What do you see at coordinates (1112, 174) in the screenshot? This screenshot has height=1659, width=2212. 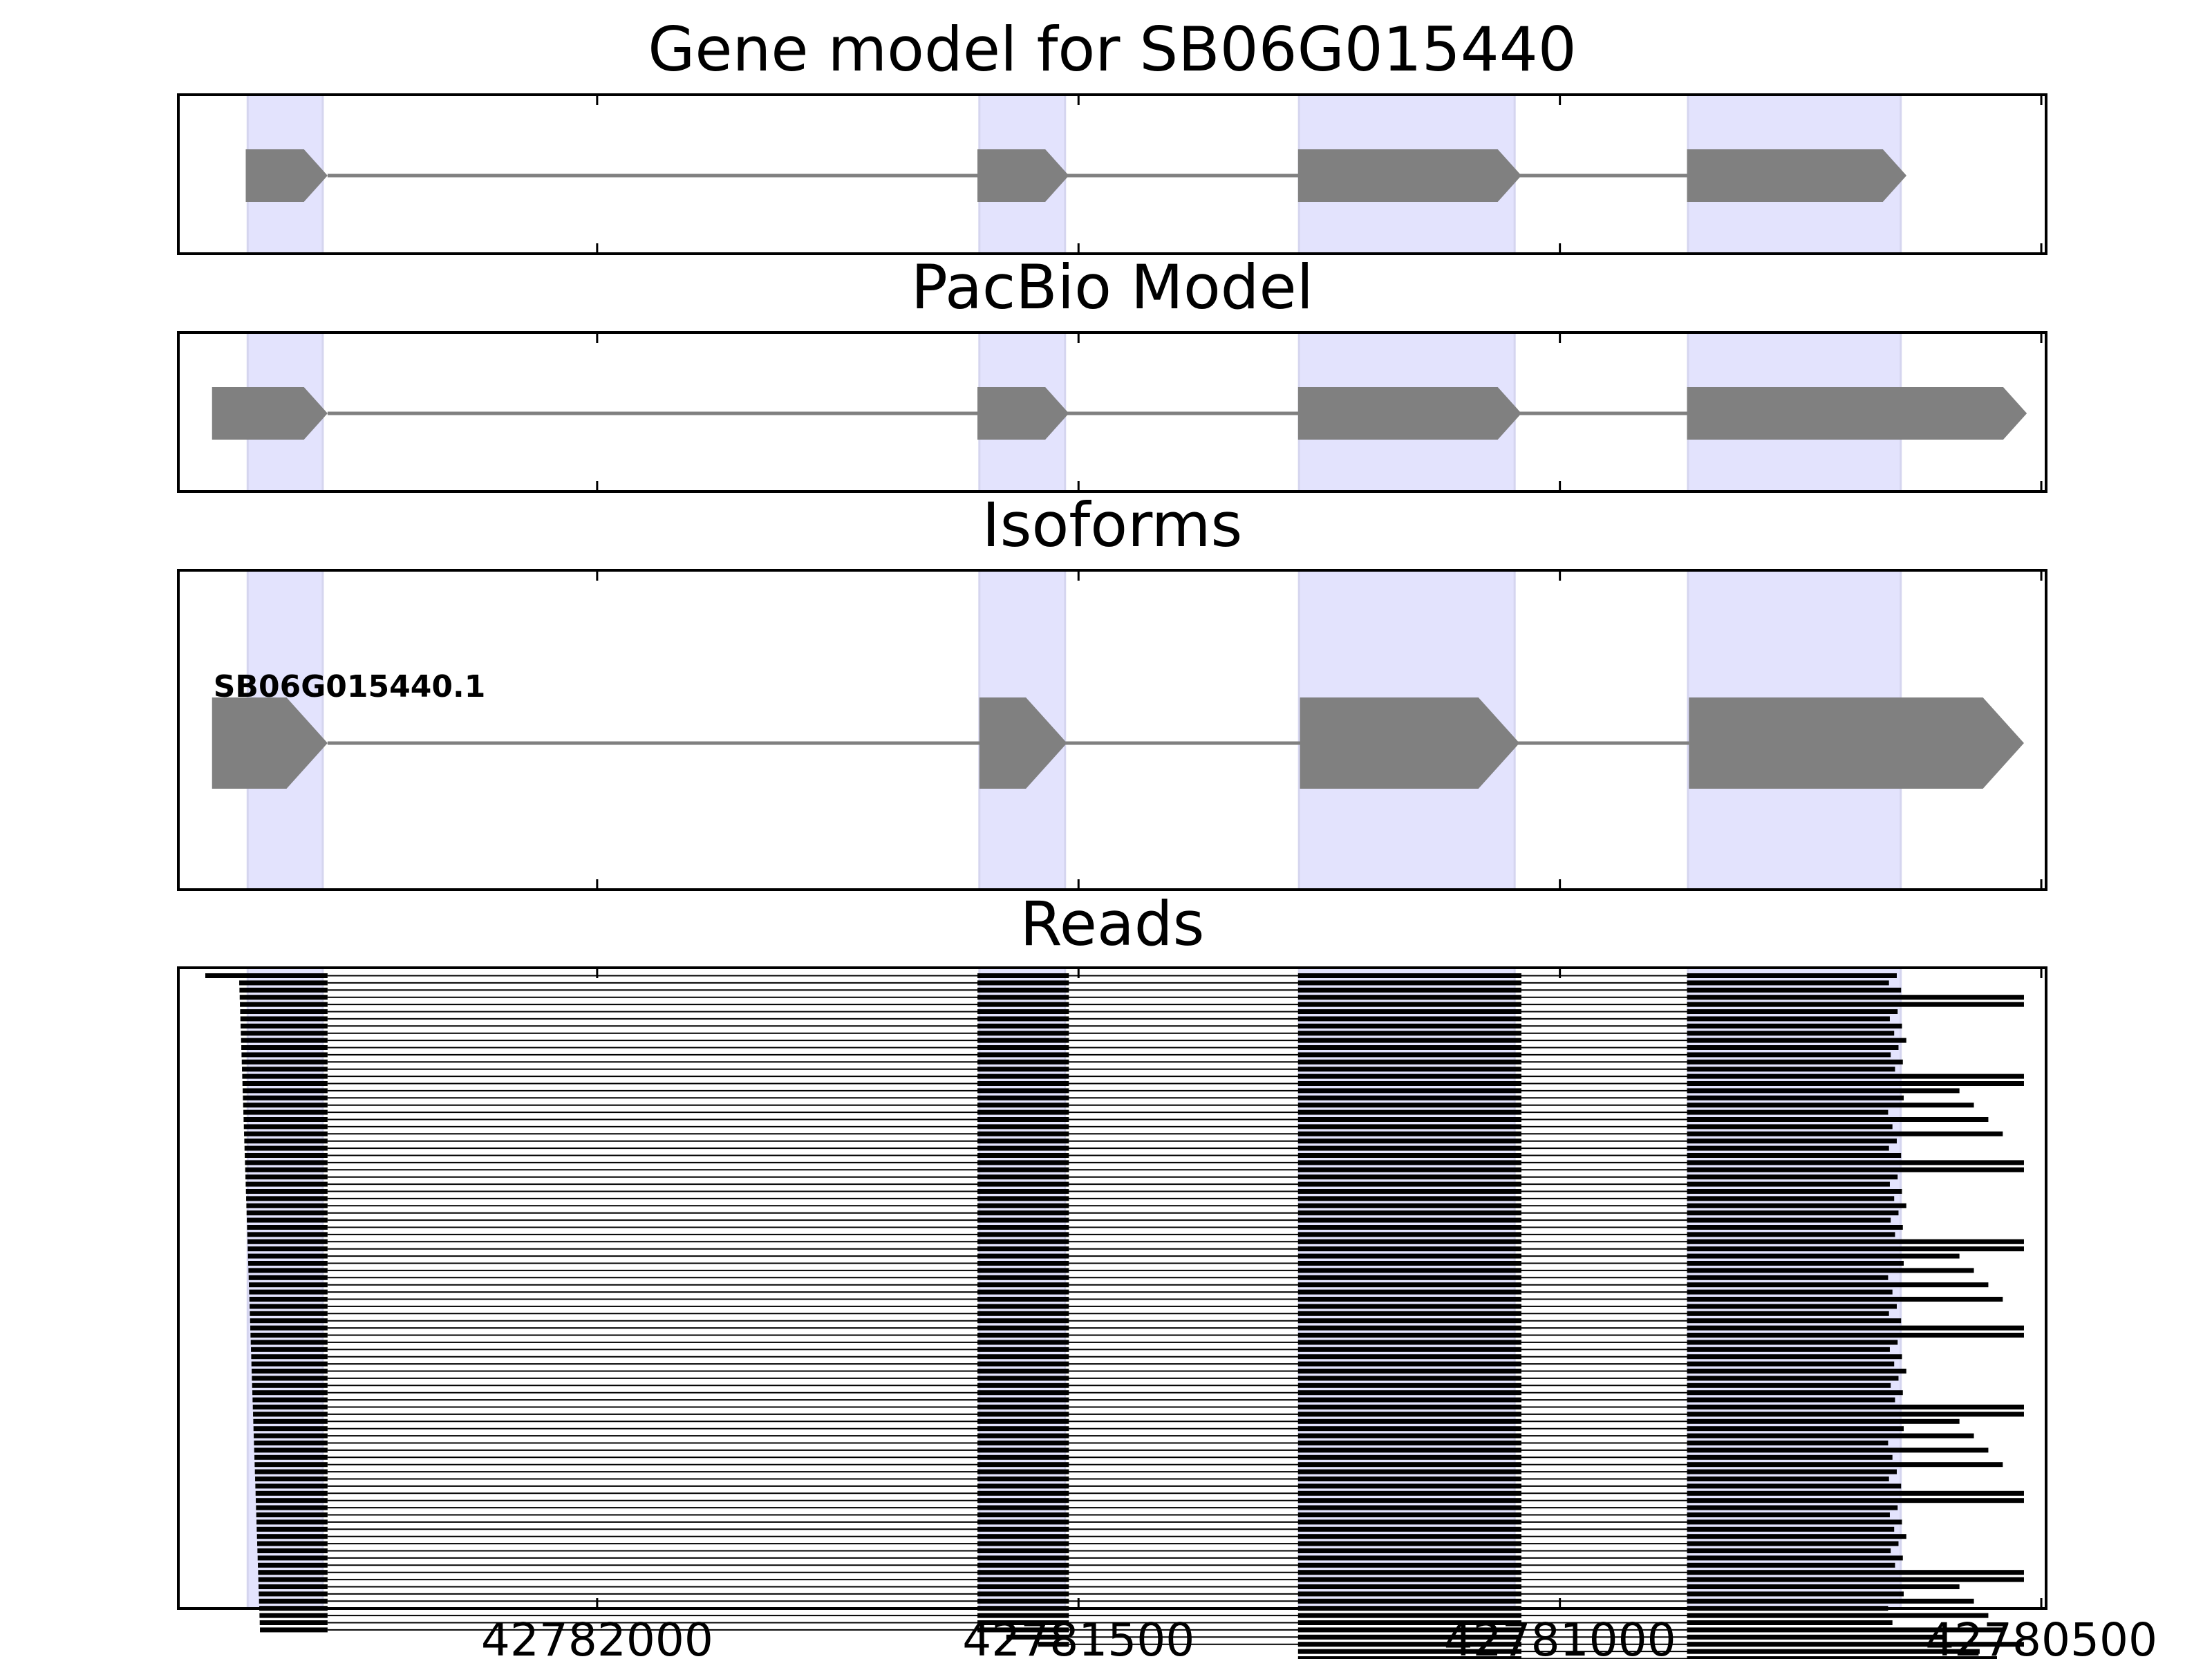 I see `gene-model-frame` at bounding box center [1112, 174].